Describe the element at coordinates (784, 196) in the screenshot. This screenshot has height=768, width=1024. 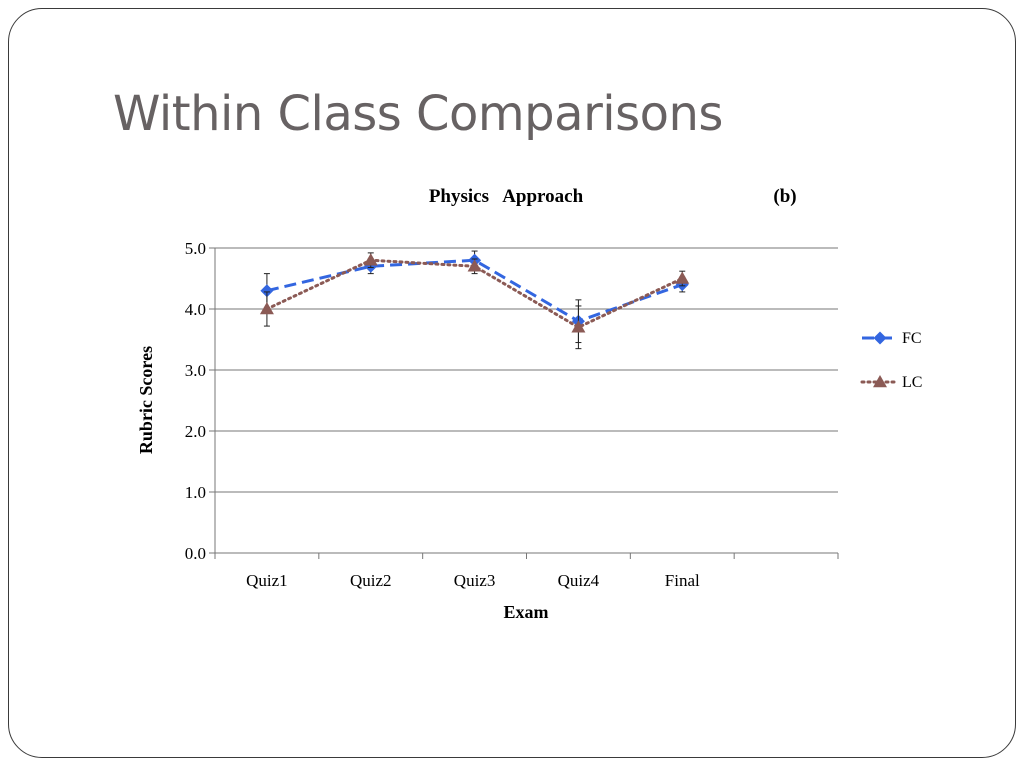
I see `chart-subtitle: (b)` at that location.